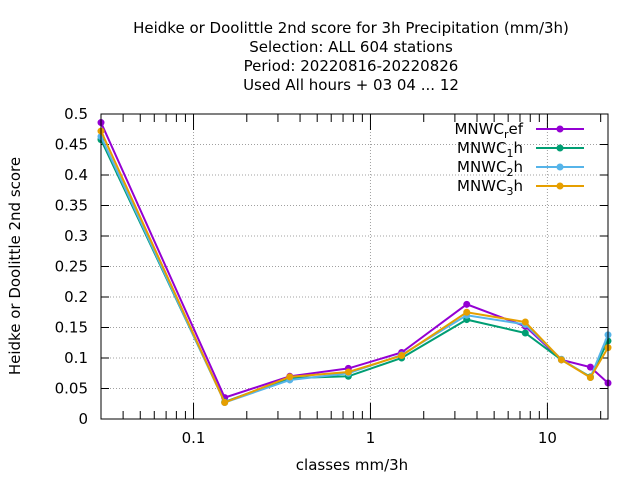 This screenshot has width=640, height=480. What do you see at coordinates (194, 438) in the screenshot?
I see `x-tick-label: 0.1` at bounding box center [194, 438].